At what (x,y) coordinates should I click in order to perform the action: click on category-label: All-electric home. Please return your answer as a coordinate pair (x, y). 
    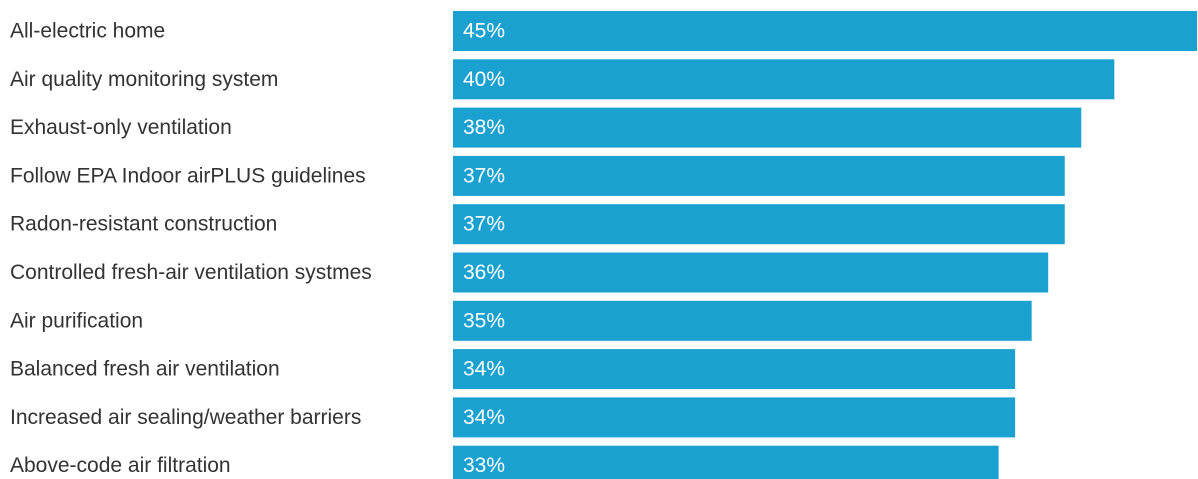
    Looking at the image, I should click on (87, 31).